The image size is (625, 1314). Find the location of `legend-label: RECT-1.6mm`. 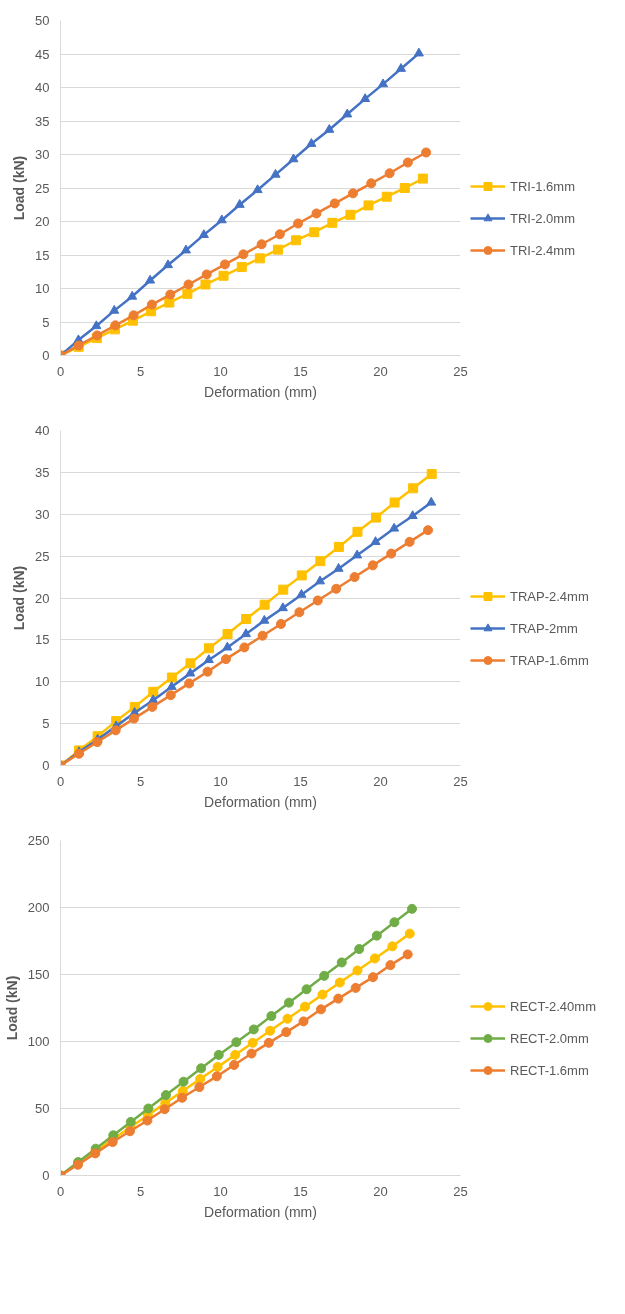

legend-label: RECT-1.6mm is located at coordinates (549, 1070).